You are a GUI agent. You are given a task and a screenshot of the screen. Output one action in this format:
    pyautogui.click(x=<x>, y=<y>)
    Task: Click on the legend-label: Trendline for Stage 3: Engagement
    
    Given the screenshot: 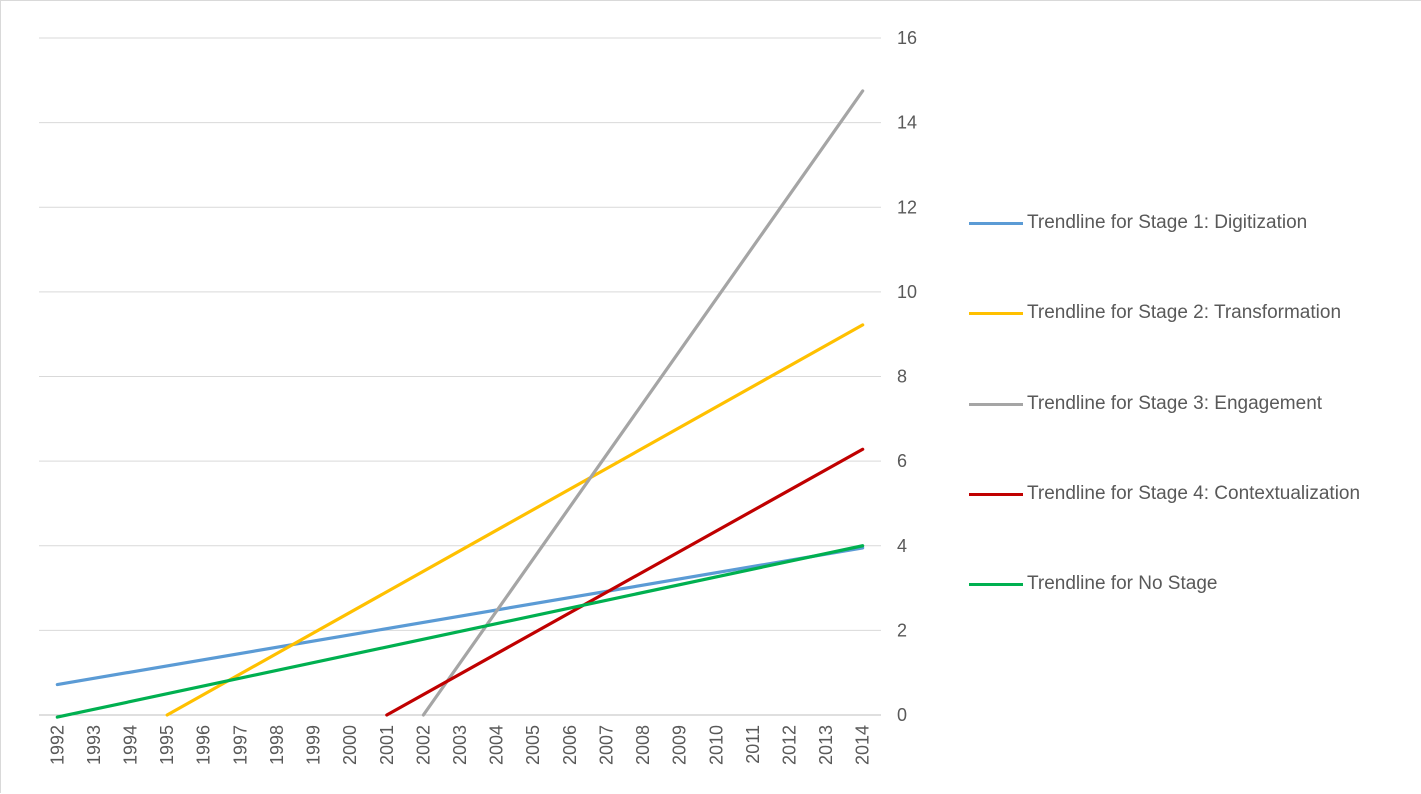 What is the action you would take?
    pyautogui.click(x=1175, y=403)
    